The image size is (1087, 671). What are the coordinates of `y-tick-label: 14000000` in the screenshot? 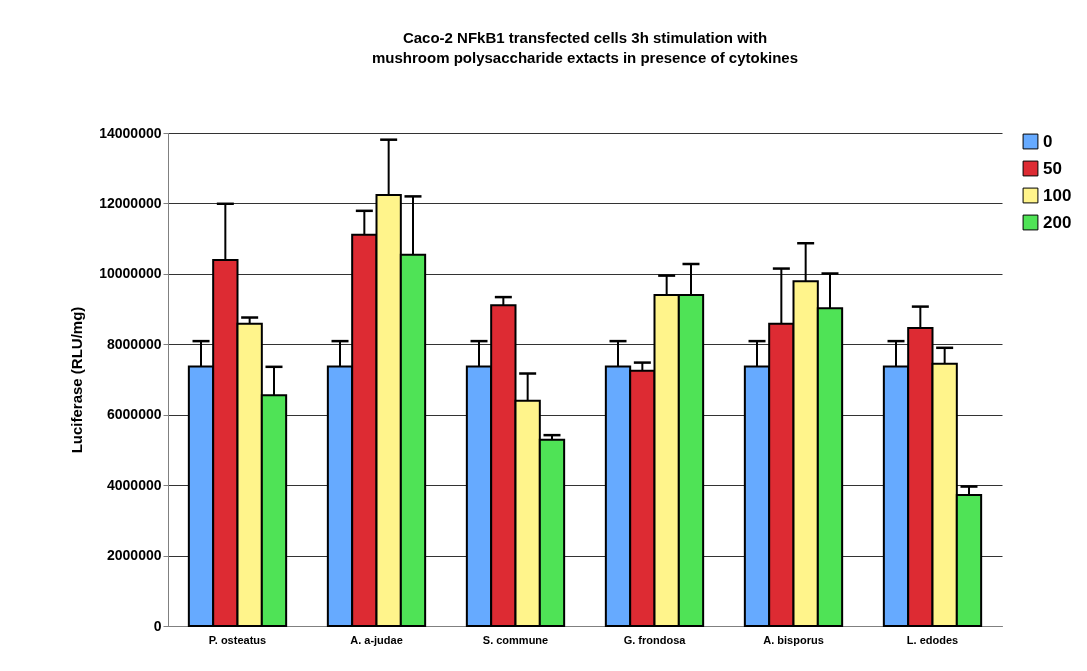 It's located at (130, 132).